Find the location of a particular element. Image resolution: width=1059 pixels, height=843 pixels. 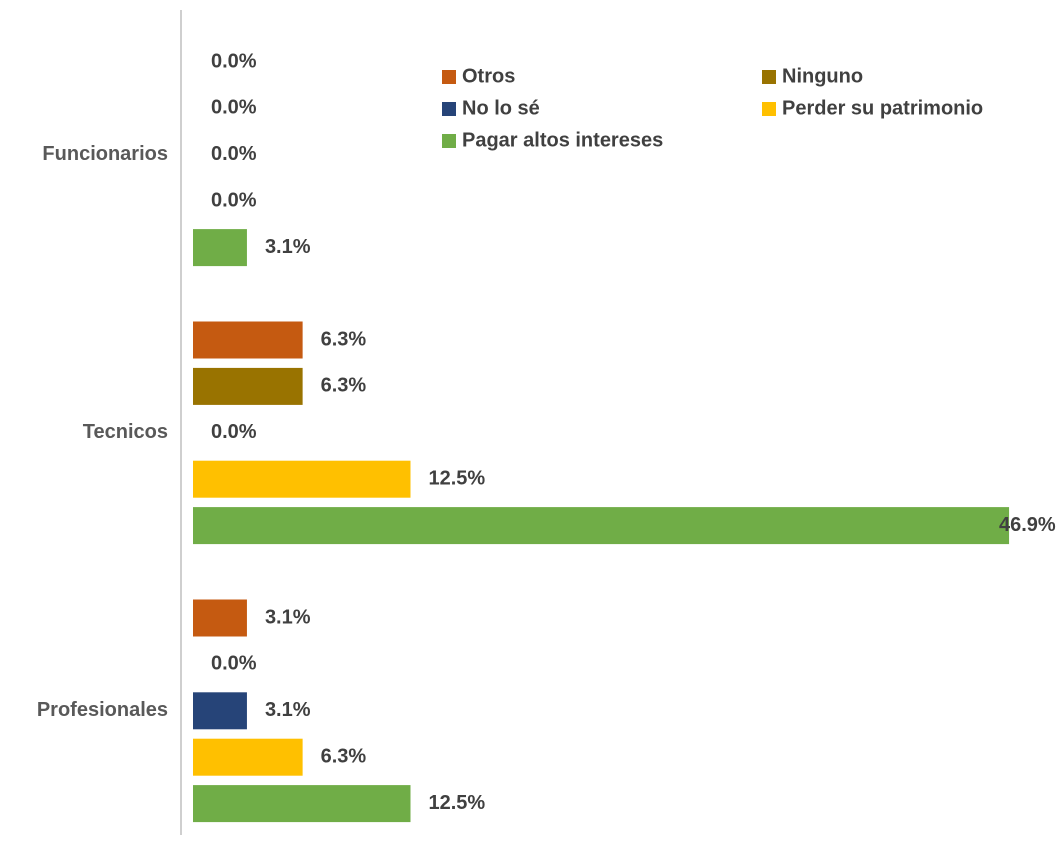

legend-label: Pagar altos intereses is located at coordinates (562, 140).